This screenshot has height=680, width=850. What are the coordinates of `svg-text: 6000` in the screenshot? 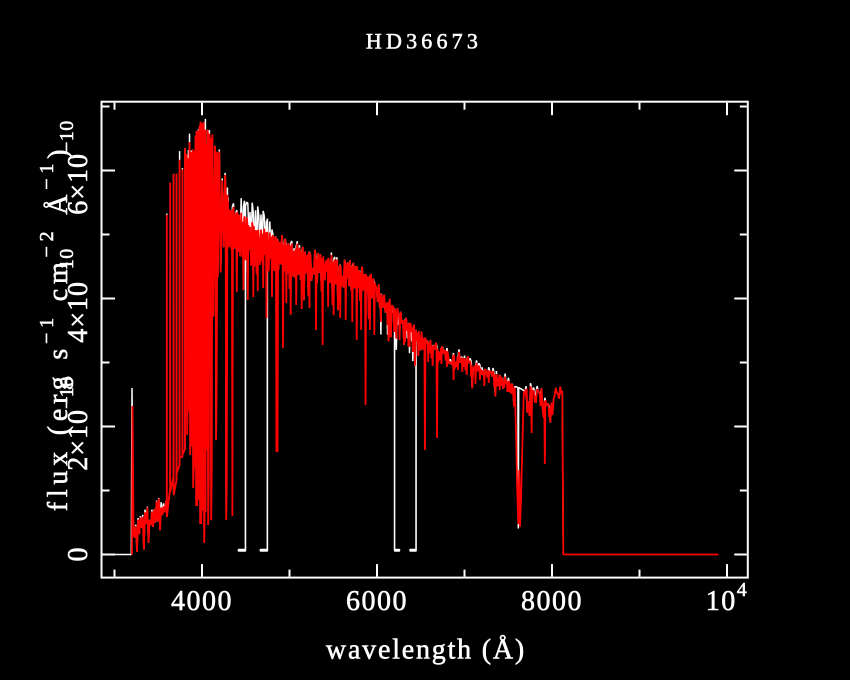 It's located at (377, 601).